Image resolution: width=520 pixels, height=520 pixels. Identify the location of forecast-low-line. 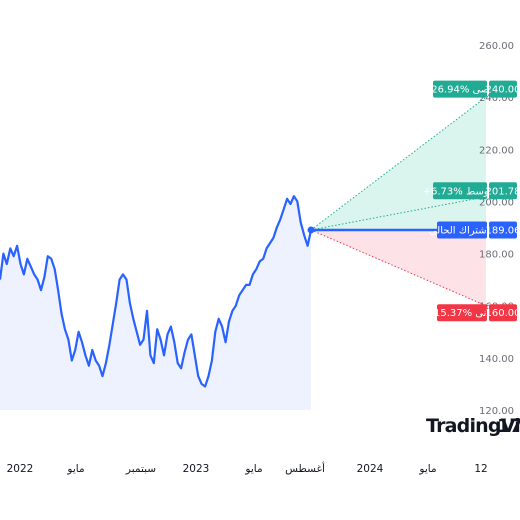
(398, 268).